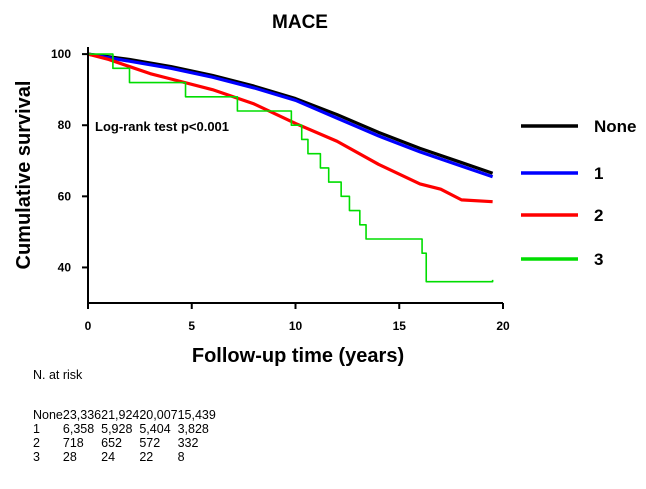  What do you see at coordinates (503, 326) in the screenshot?
I see `x-tick-label: 20` at bounding box center [503, 326].